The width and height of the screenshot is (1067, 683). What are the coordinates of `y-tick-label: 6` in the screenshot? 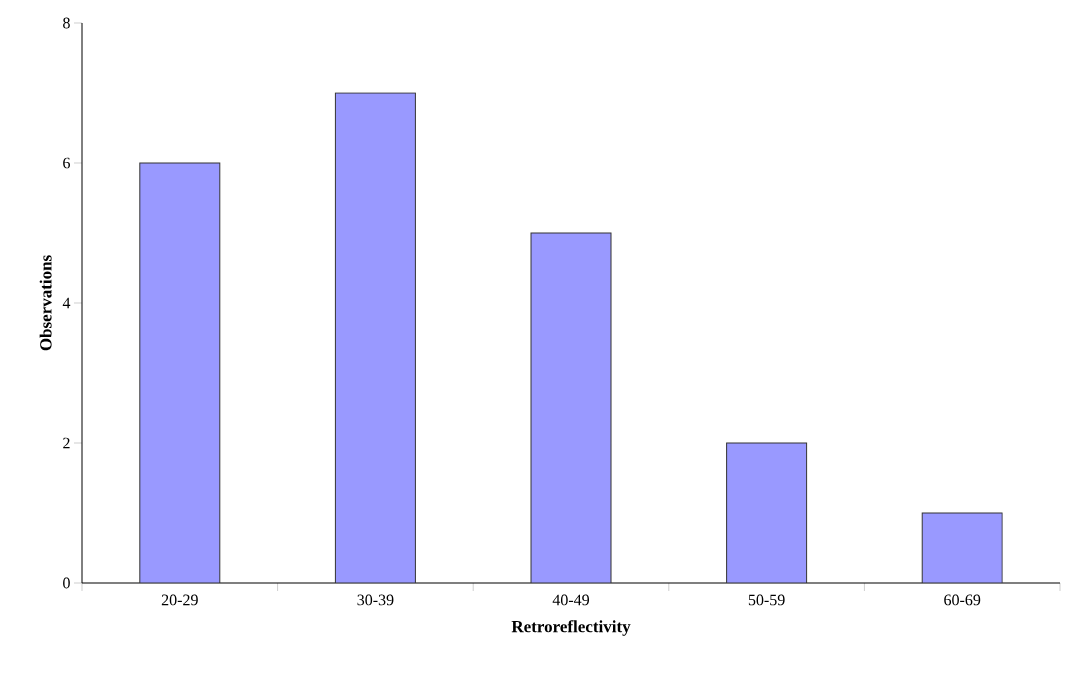 It's located at (66, 163).